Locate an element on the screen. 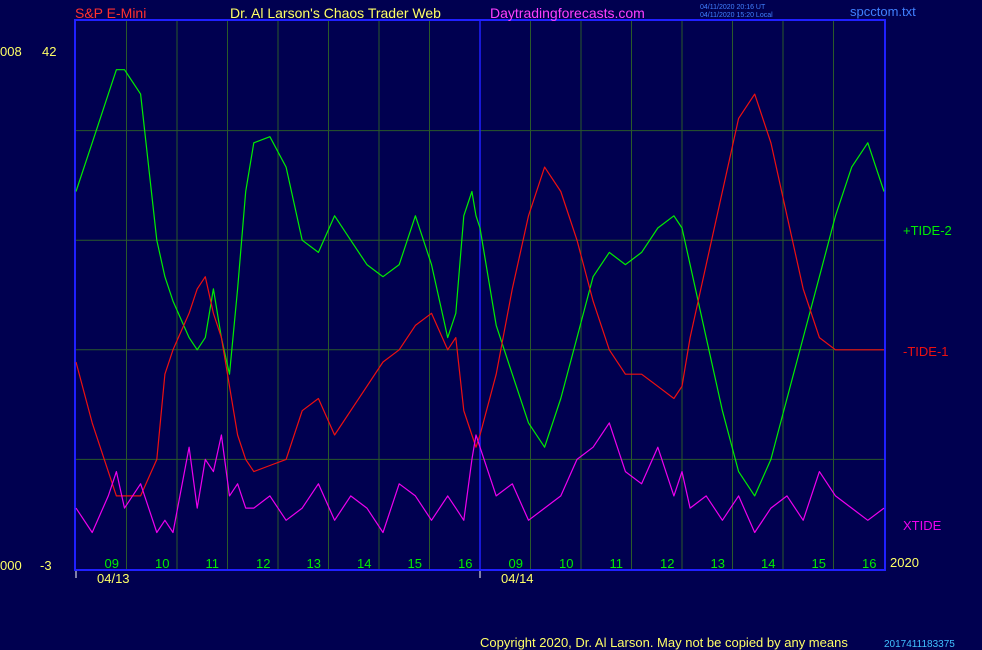  header-url: Daytradingforecasts.com is located at coordinates (567, 13).